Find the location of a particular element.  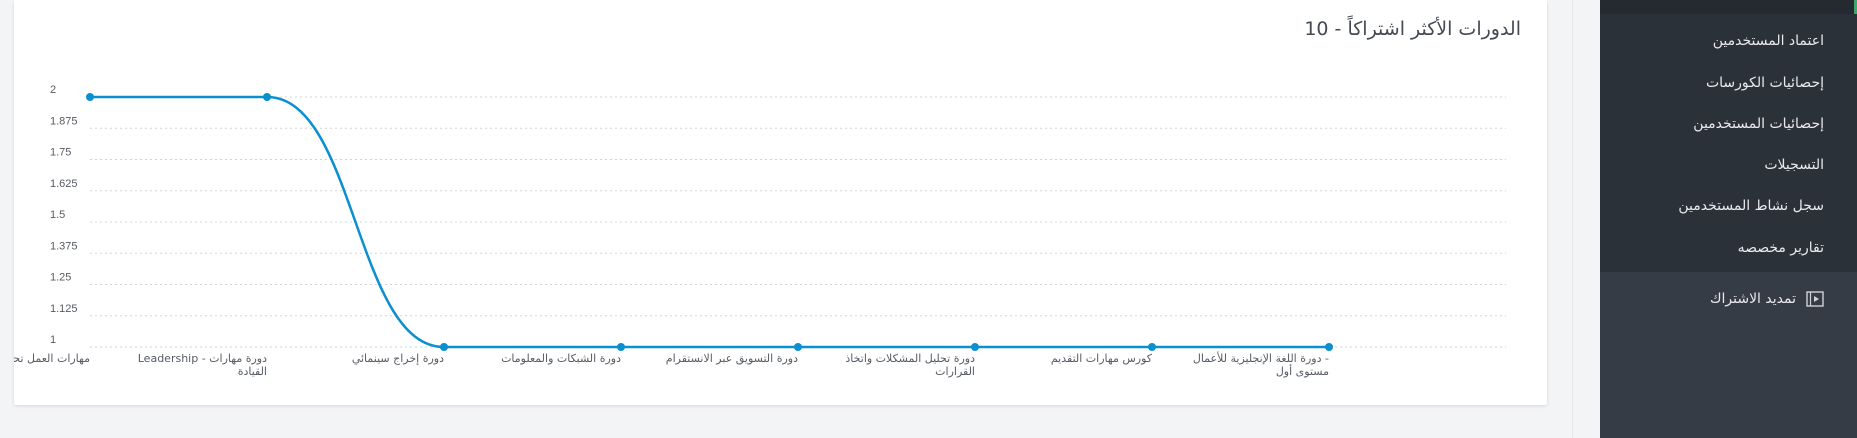

x-tick-label: دورة اللغة الإنجليزية للأعمال -مستوى أول is located at coordinates (1261, 364).